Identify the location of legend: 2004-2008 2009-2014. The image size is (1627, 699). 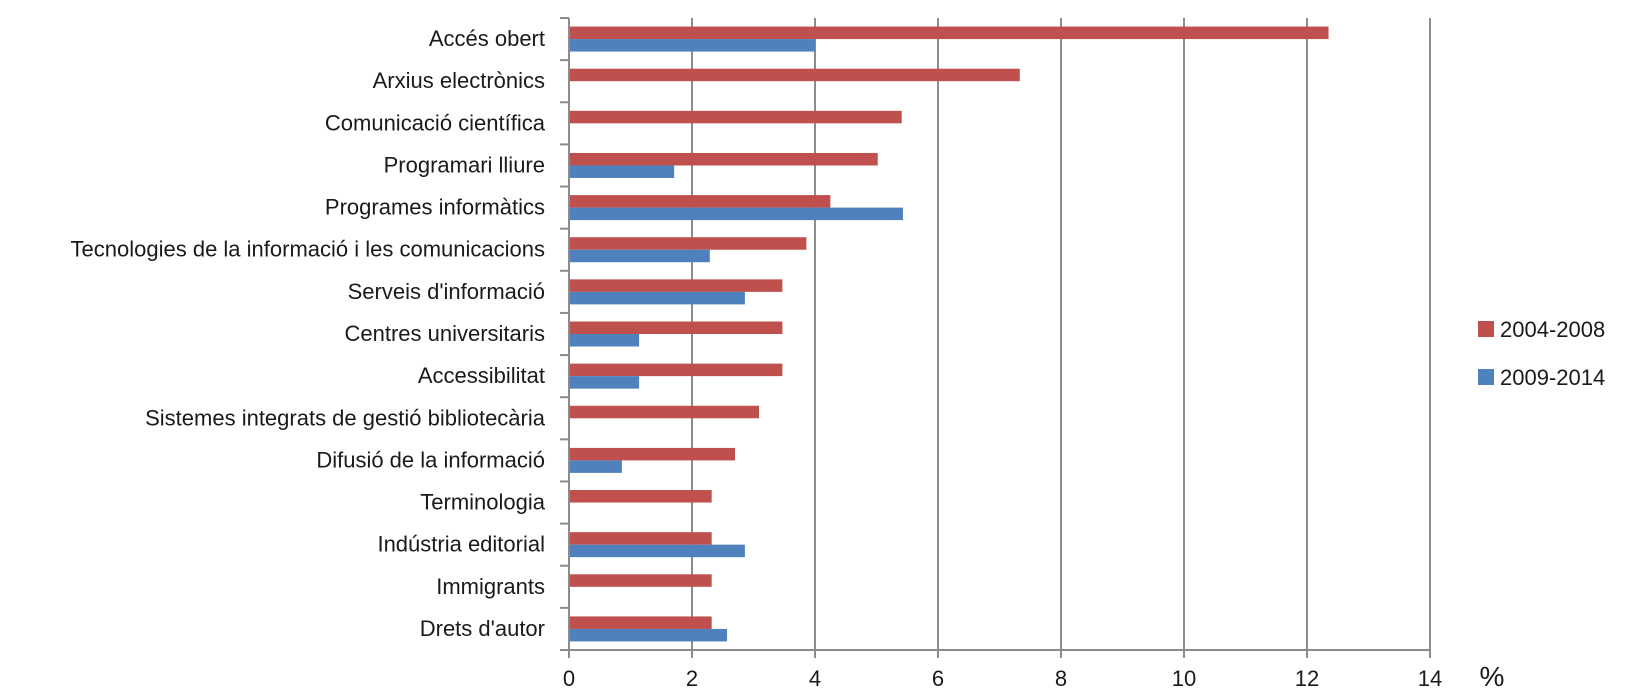
(1541, 353).